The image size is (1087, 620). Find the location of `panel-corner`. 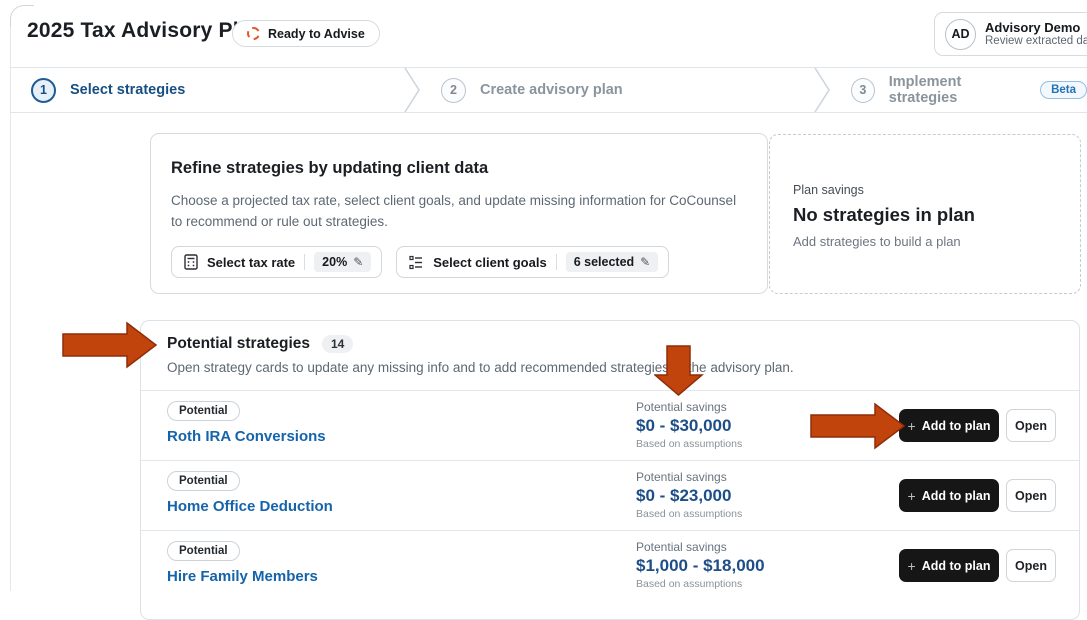

panel-corner is located at coordinates (22, 17).